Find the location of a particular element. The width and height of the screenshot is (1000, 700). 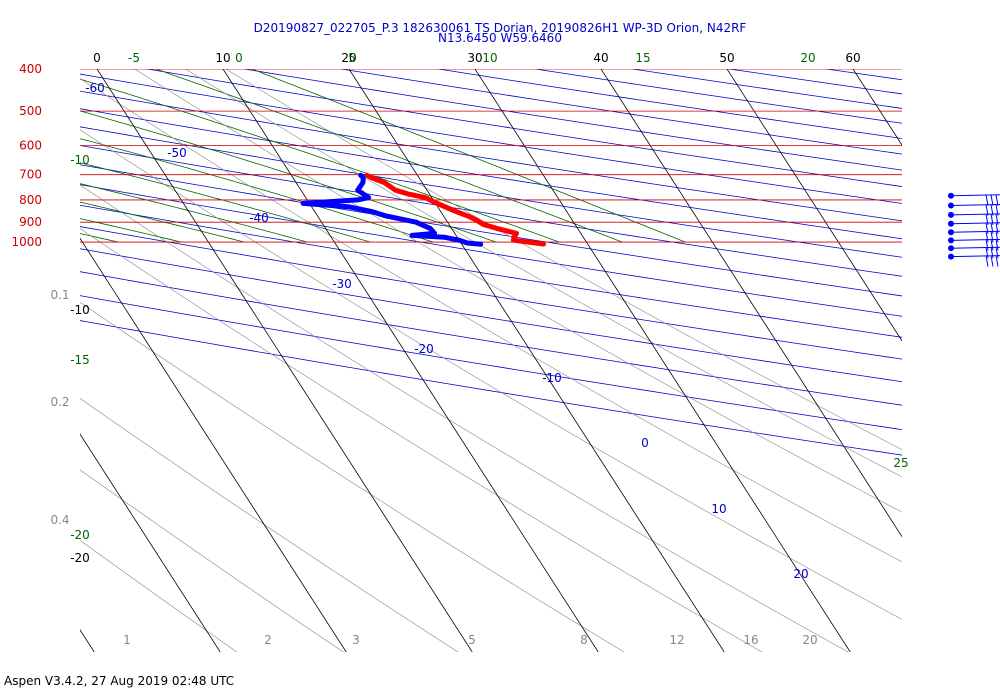

moist-adiabat-label: 20 is located at coordinates (807, 58).